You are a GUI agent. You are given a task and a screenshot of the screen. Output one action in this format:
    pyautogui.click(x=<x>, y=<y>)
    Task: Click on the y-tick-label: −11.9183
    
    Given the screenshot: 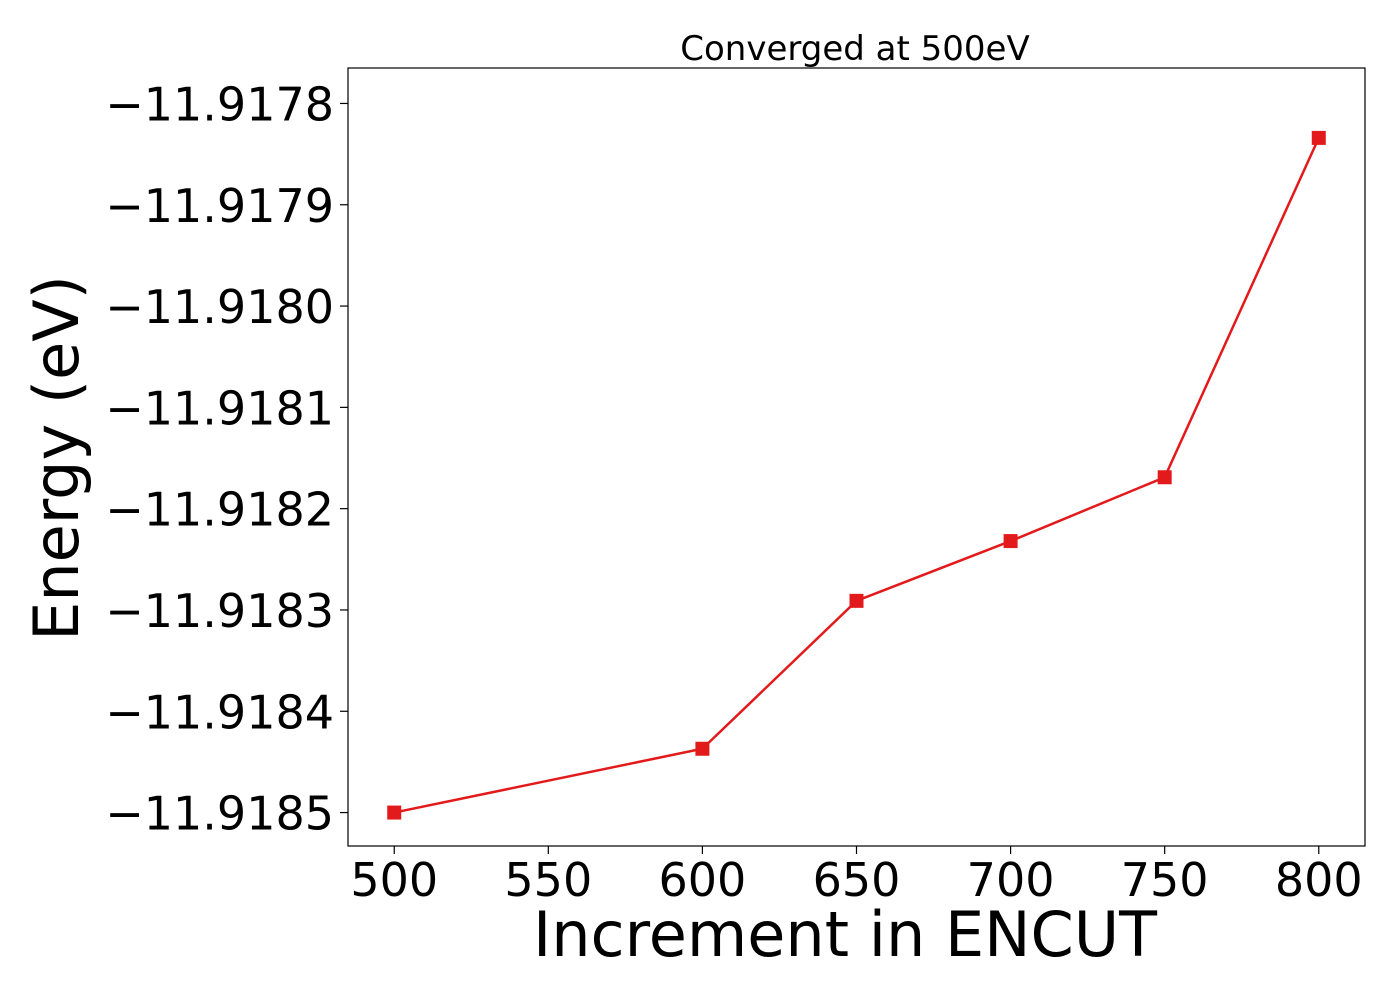 What is the action you would take?
    pyautogui.click(x=219, y=611)
    